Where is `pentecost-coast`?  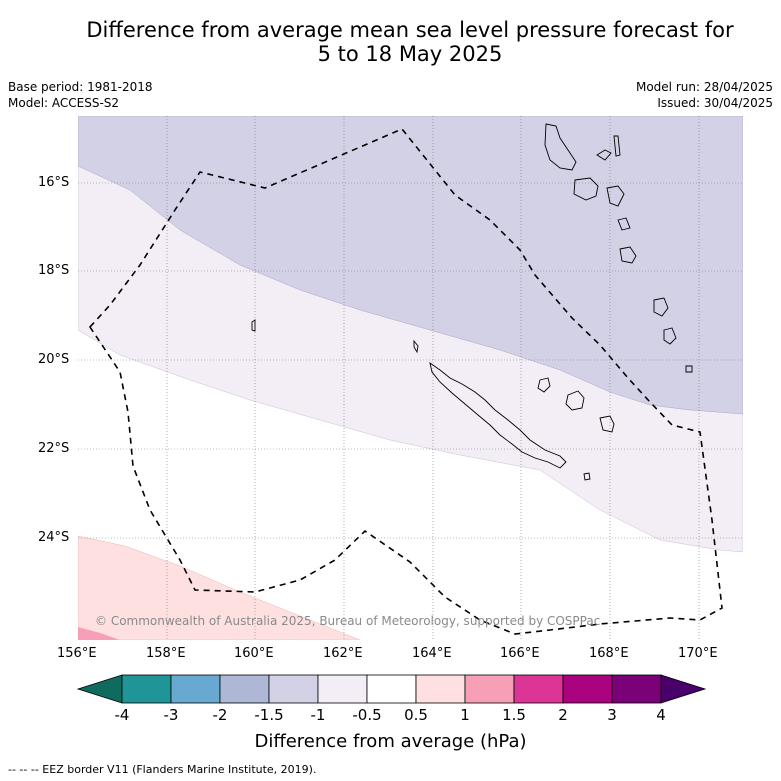 pentecost-coast is located at coordinates (617, 146).